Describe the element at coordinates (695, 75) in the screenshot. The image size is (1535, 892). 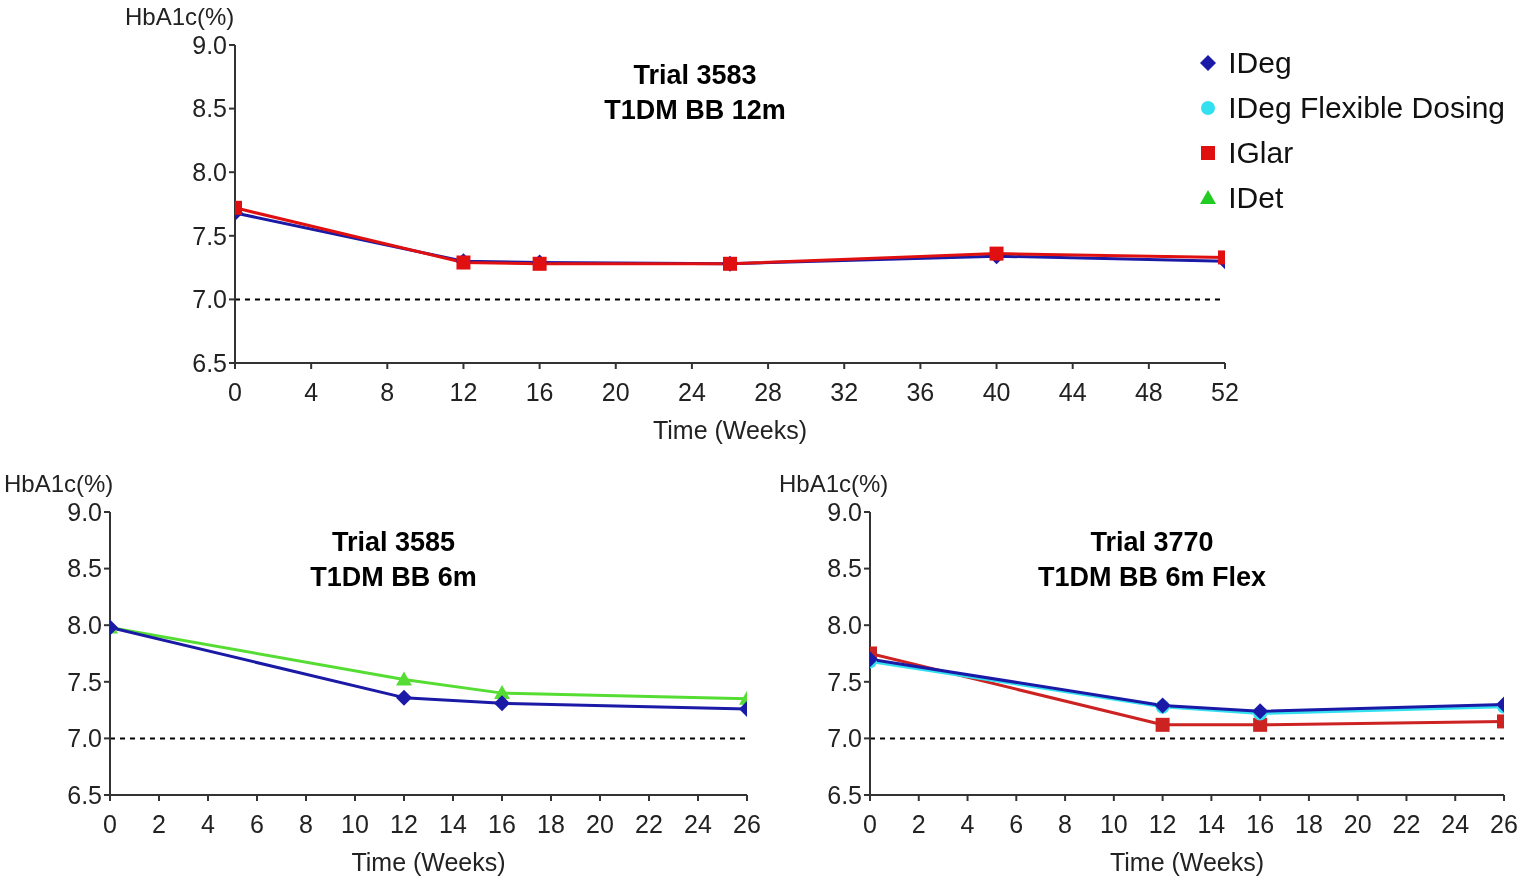
I see `text: Trial 3583` at that location.